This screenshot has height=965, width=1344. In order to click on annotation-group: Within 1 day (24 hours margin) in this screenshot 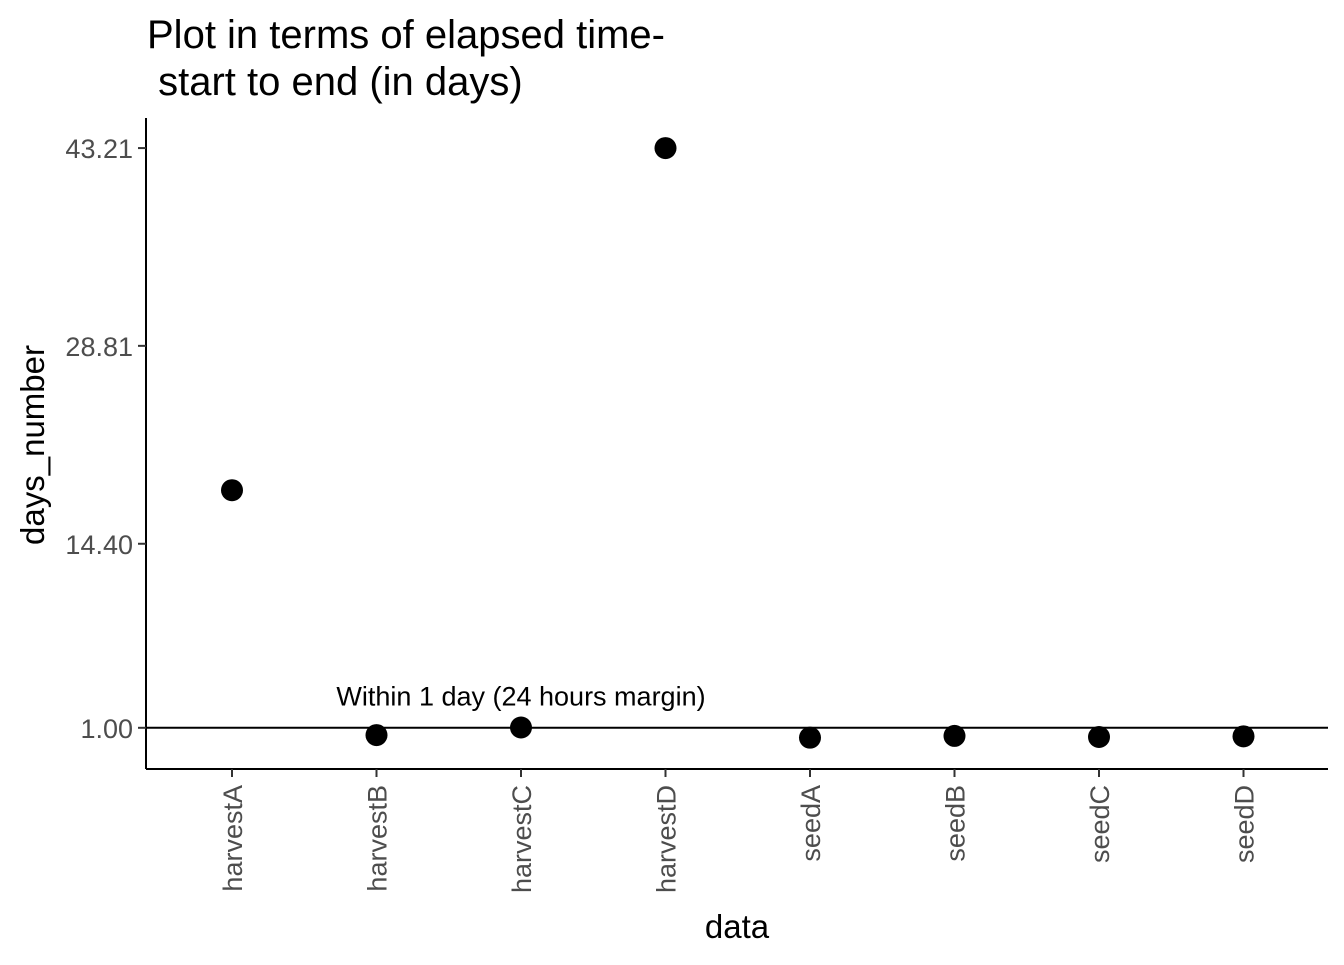, I will do `click(520, 697)`.